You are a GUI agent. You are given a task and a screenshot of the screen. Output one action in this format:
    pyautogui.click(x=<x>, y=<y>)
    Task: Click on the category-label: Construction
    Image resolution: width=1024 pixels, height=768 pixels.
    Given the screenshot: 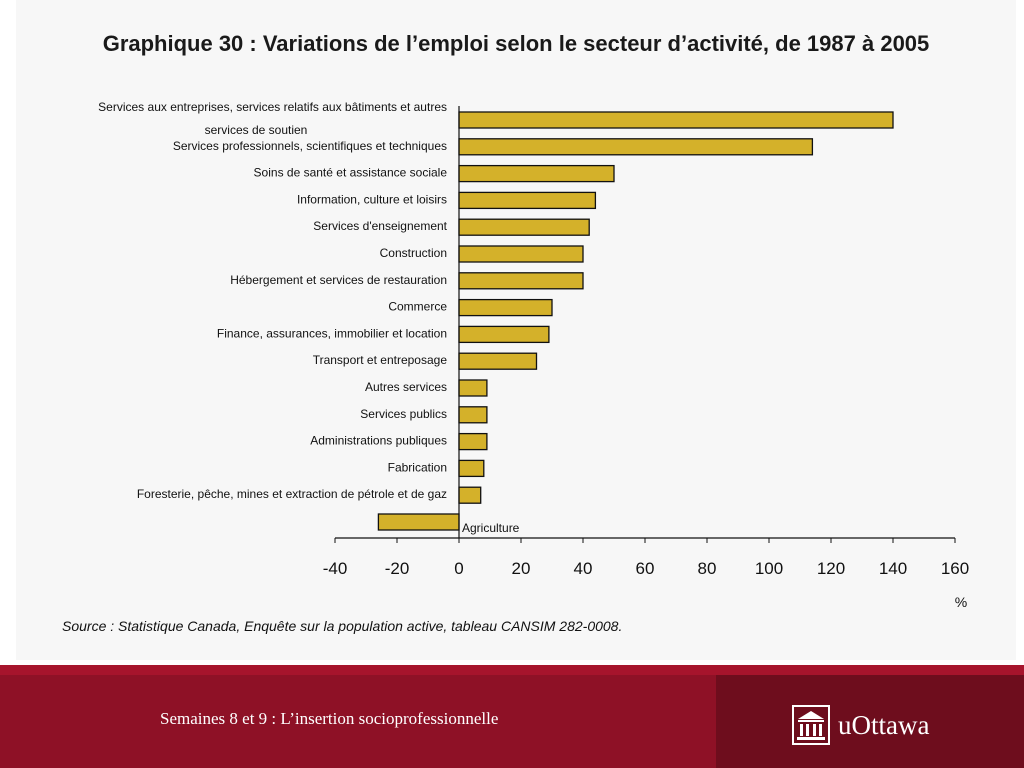 What is the action you would take?
    pyautogui.click(x=413, y=253)
    